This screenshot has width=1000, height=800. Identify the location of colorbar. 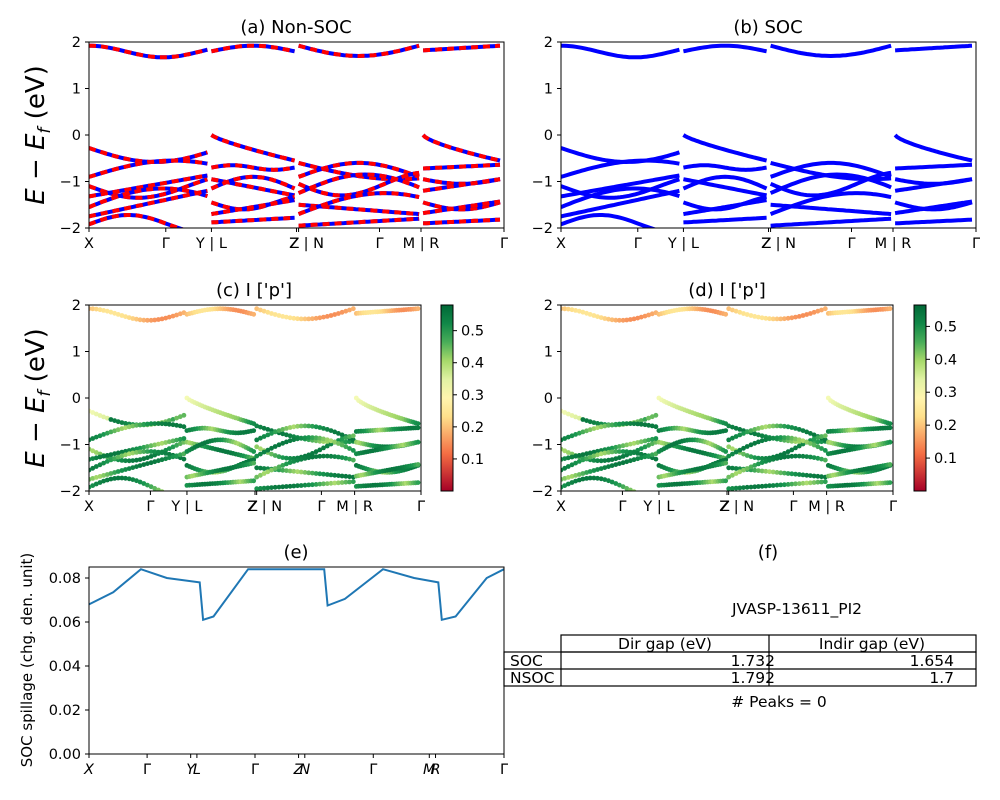
(920, 398).